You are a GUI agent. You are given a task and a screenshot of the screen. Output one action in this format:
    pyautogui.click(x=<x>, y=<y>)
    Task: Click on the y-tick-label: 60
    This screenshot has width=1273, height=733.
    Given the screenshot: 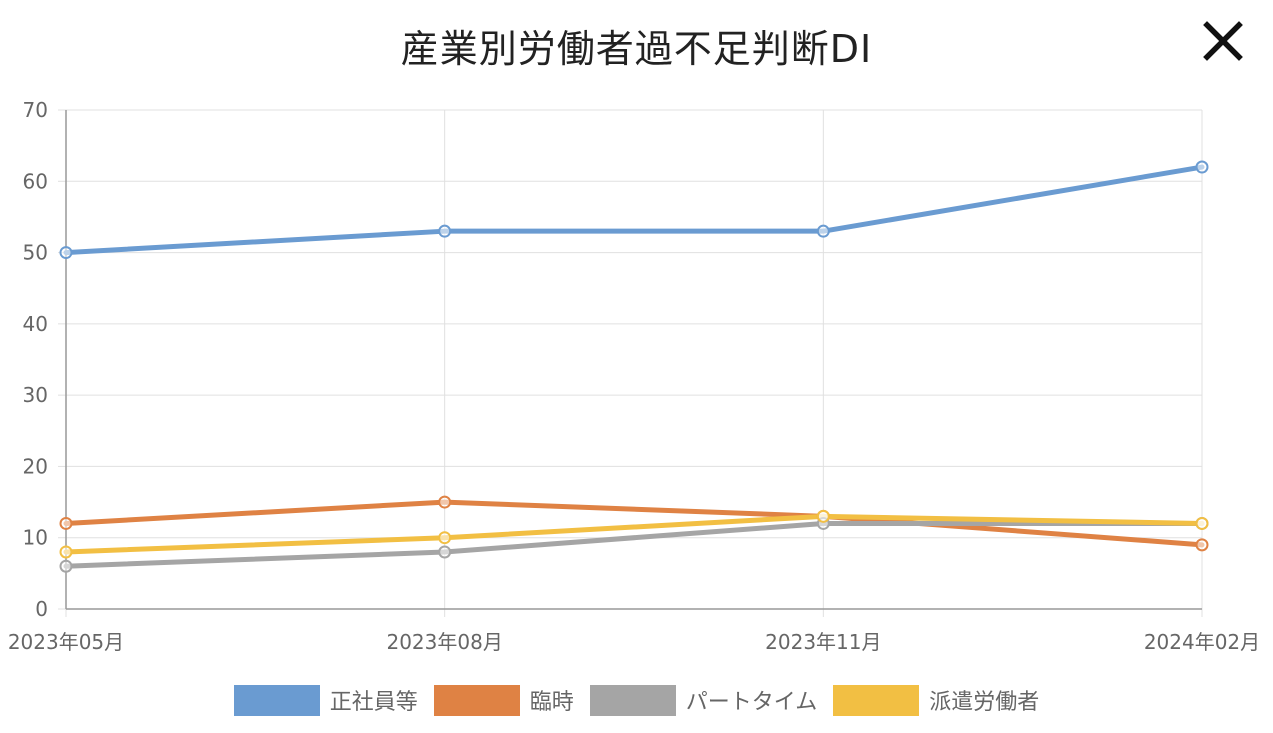 What is the action you would take?
    pyautogui.click(x=35, y=181)
    